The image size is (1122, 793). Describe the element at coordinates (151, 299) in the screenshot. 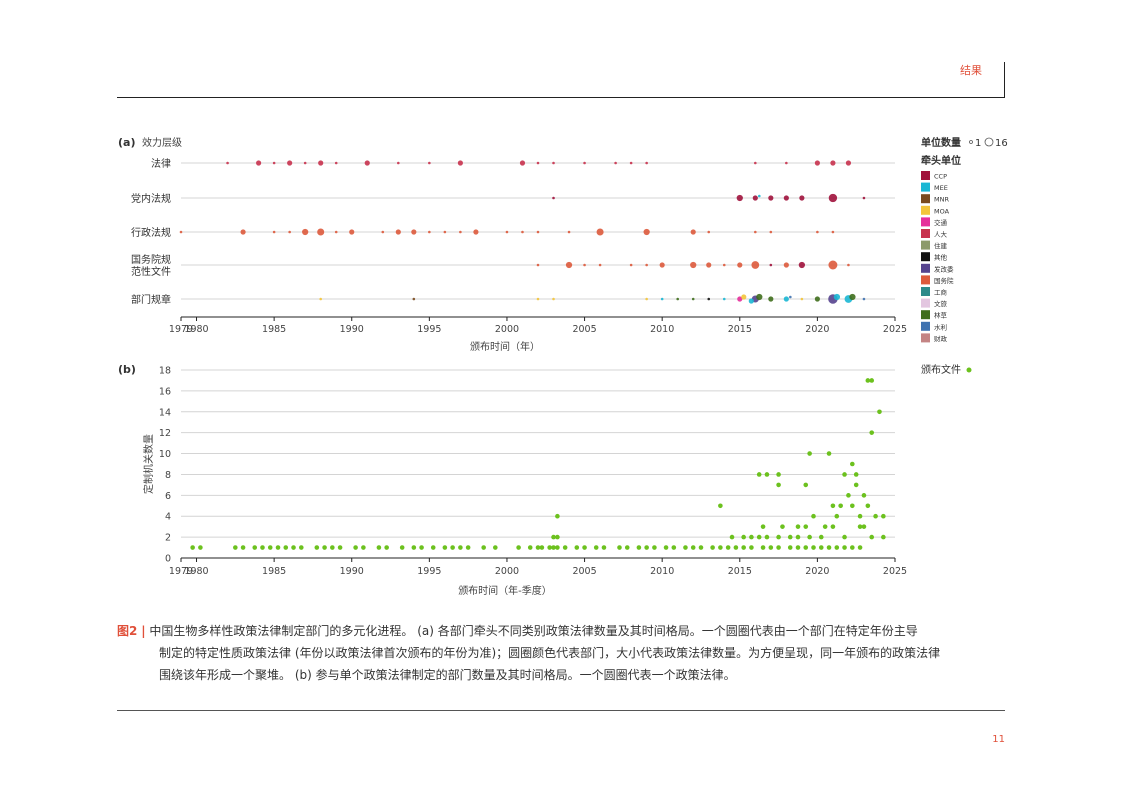

I see `category-label: 部门规章` at that location.